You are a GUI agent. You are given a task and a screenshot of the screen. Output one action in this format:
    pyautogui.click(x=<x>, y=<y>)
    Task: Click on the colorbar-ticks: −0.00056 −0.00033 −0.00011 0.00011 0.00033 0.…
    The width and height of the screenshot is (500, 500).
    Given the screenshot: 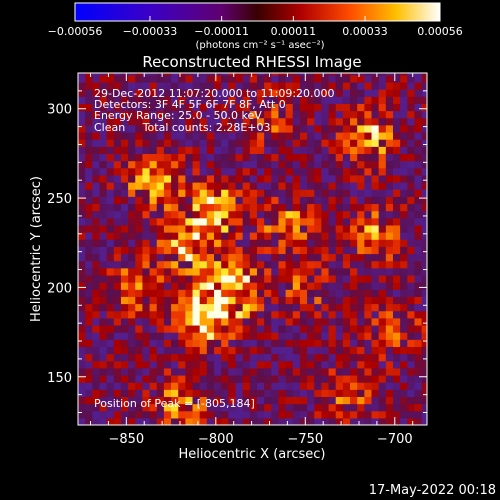 What is the action you would take?
    pyautogui.click(x=255, y=27)
    